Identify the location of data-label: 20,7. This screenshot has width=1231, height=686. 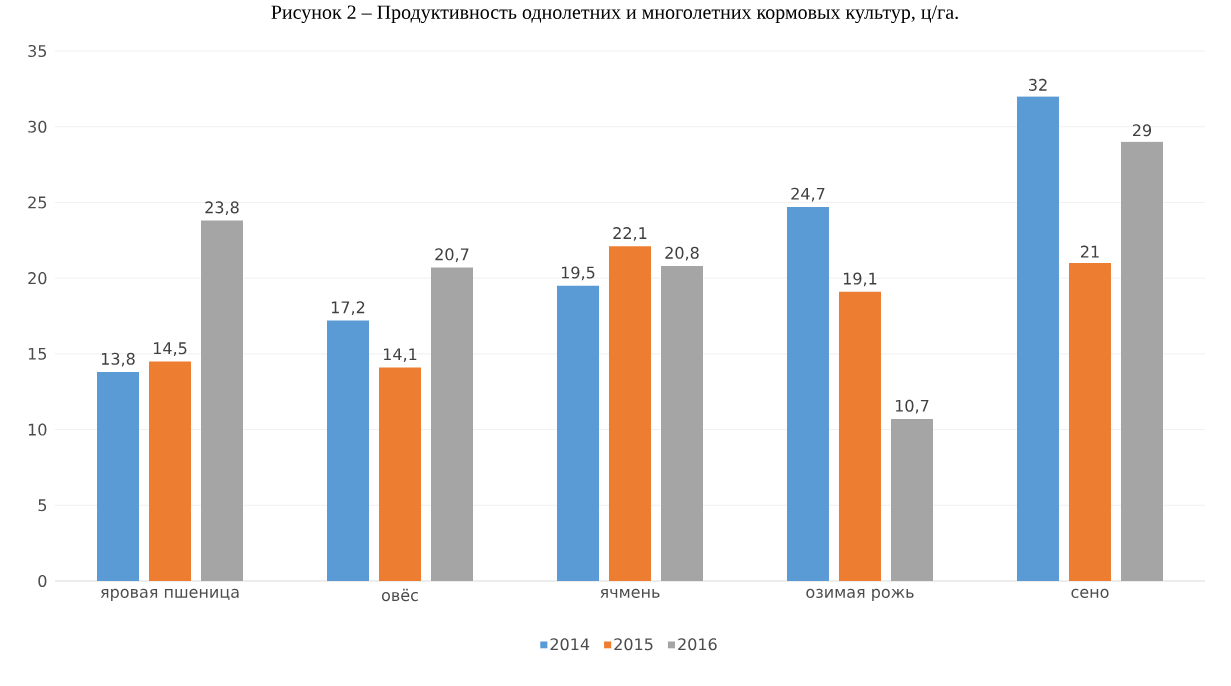
(452, 255).